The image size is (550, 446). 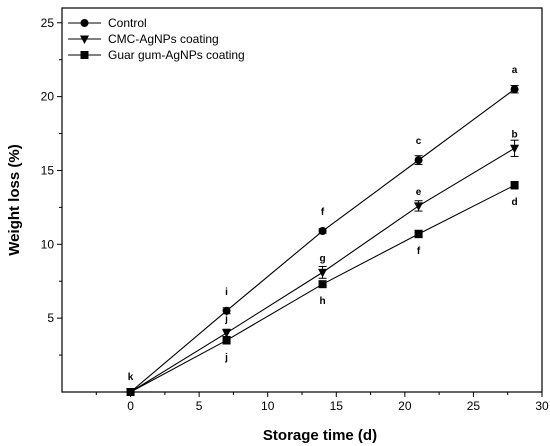 What do you see at coordinates (322, 402) in the screenshot?
I see `x-axis: 0 5 10 15 20 25 30` at bounding box center [322, 402].